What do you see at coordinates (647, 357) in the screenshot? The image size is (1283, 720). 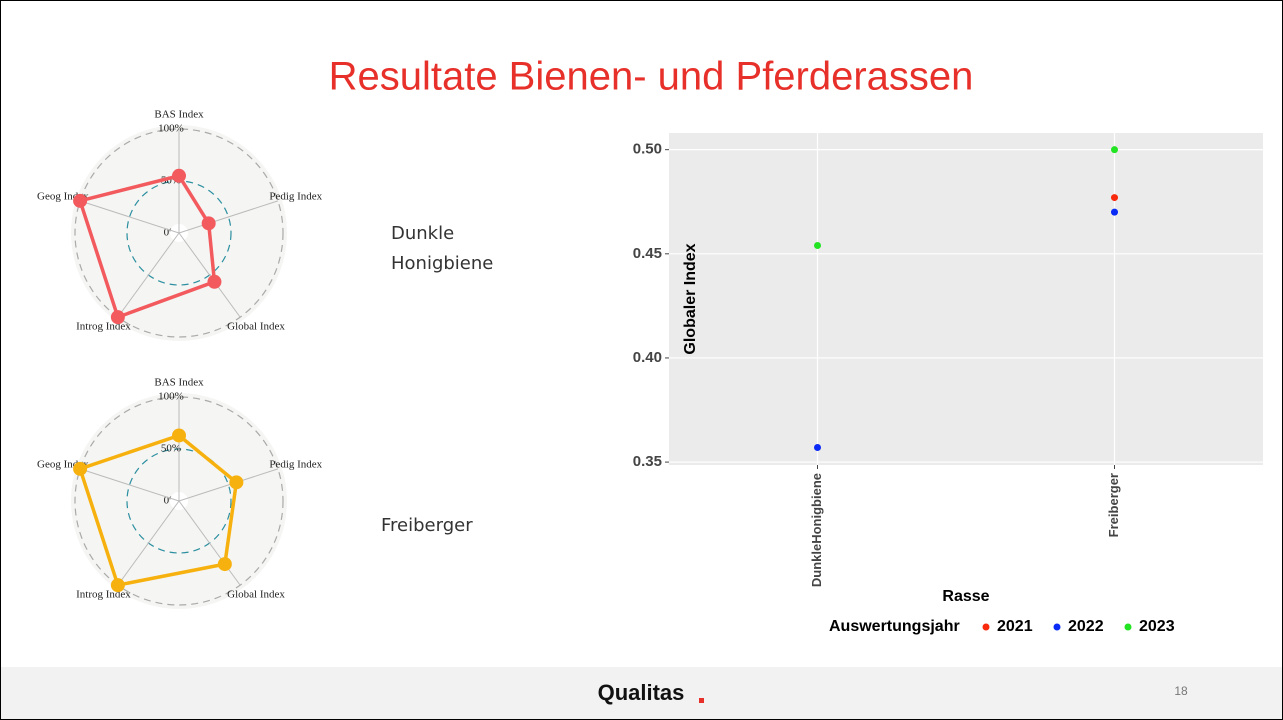 I see `y-tick-label: 0.40` at bounding box center [647, 357].